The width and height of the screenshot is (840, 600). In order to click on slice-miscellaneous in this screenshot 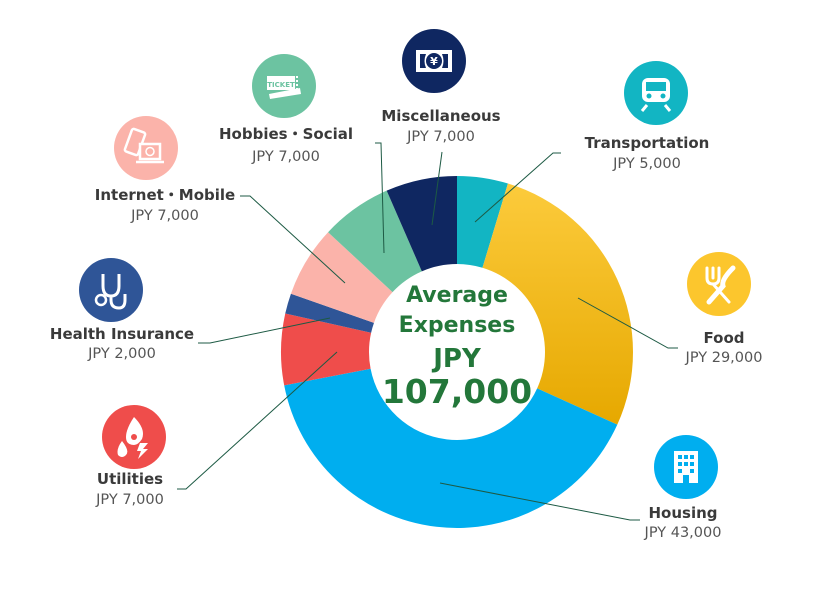, I will do `click(421, 224)`.